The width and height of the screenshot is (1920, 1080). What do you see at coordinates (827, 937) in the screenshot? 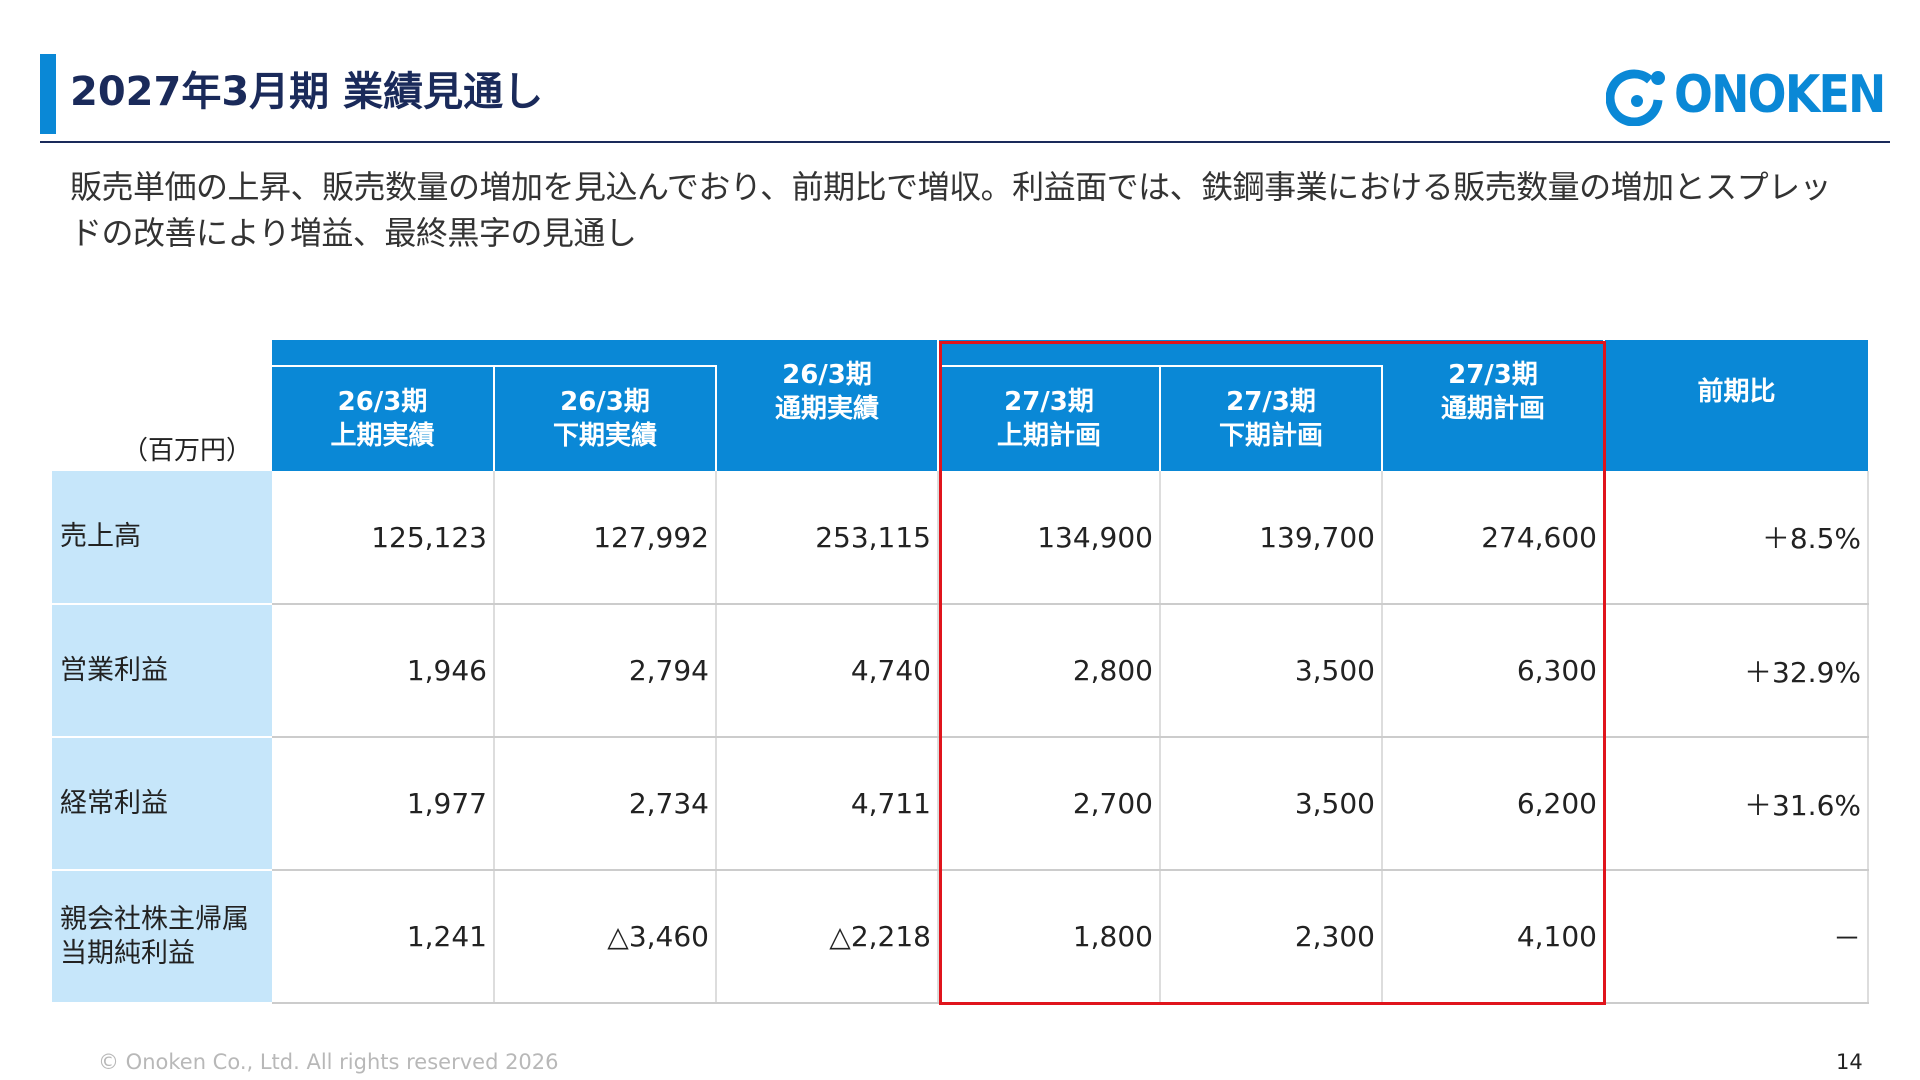
I see `table-cell: △2,218` at bounding box center [827, 937].